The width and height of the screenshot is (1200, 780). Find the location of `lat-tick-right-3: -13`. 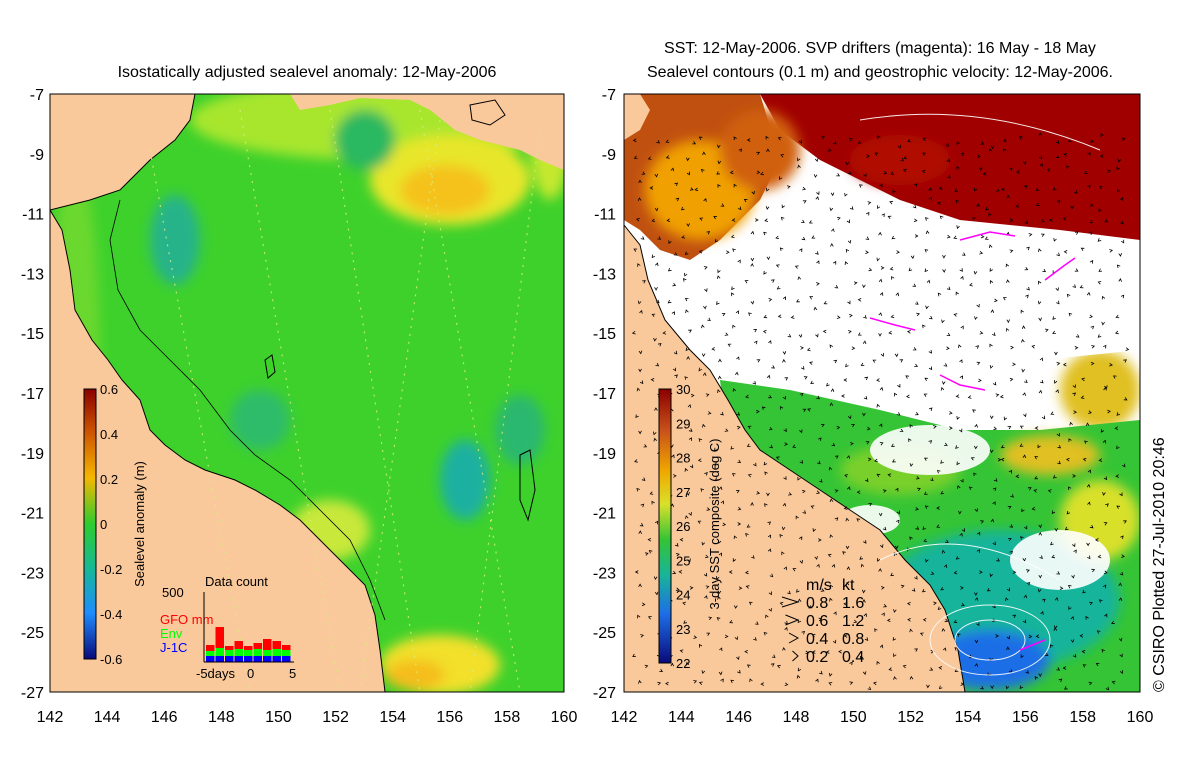

lat-tick-right-3: -13 is located at coordinates (604, 274).